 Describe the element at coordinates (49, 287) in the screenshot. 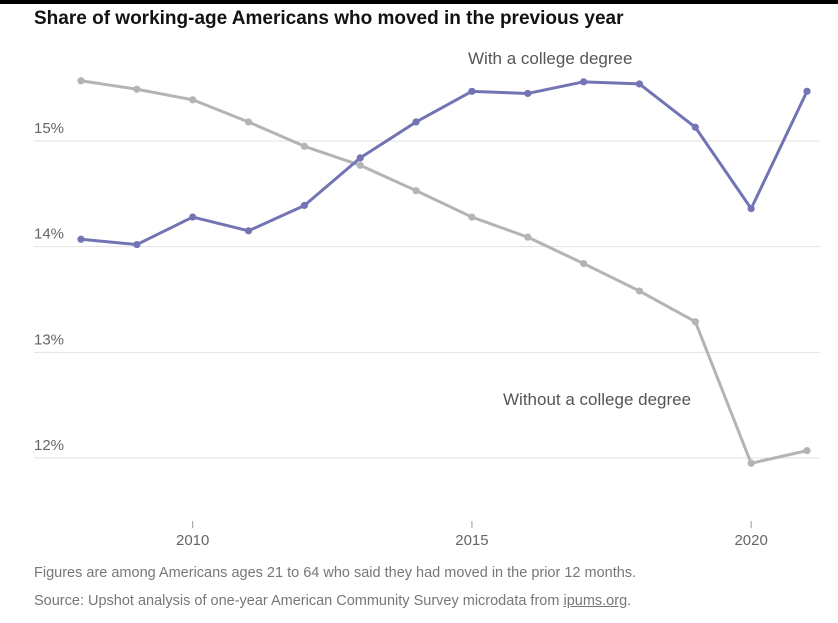

I see `y-axis-ticks: 12% 13% 14% 15%` at that location.